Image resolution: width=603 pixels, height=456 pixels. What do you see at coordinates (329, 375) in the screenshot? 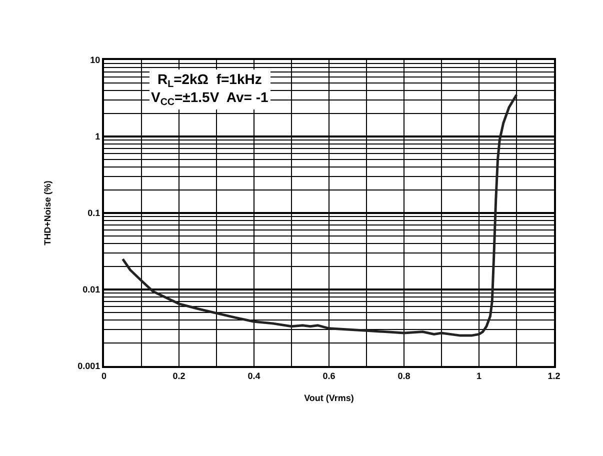
I see `x-tick-label: 0.6` at bounding box center [329, 375].